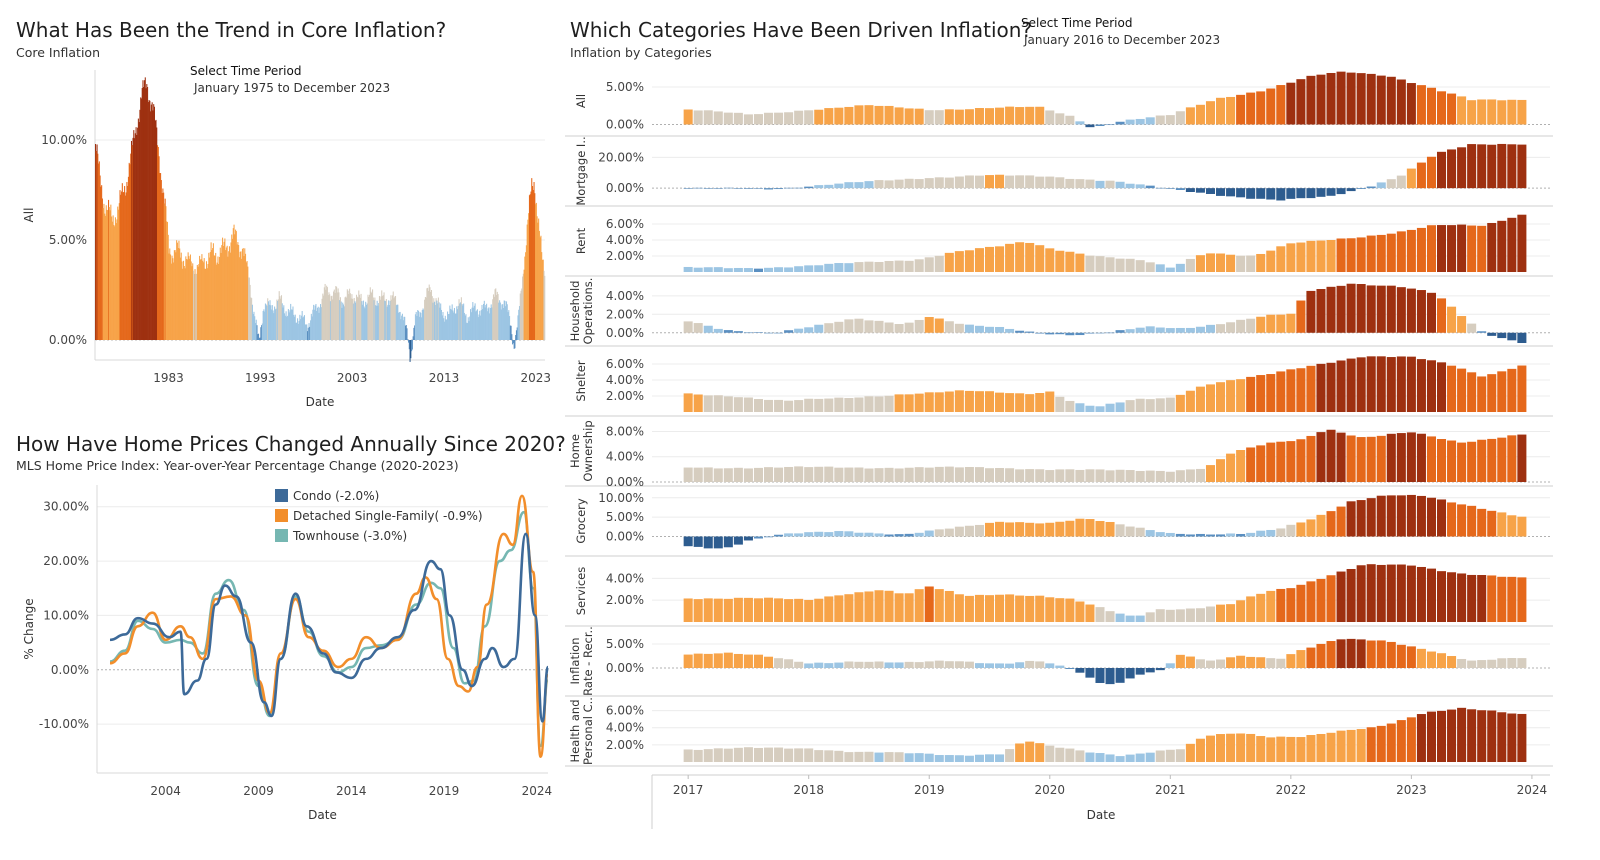  Describe the element at coordinates (625, 600) in the screenshot. I see `panel-y-tick-label: 2.00%` at that location.